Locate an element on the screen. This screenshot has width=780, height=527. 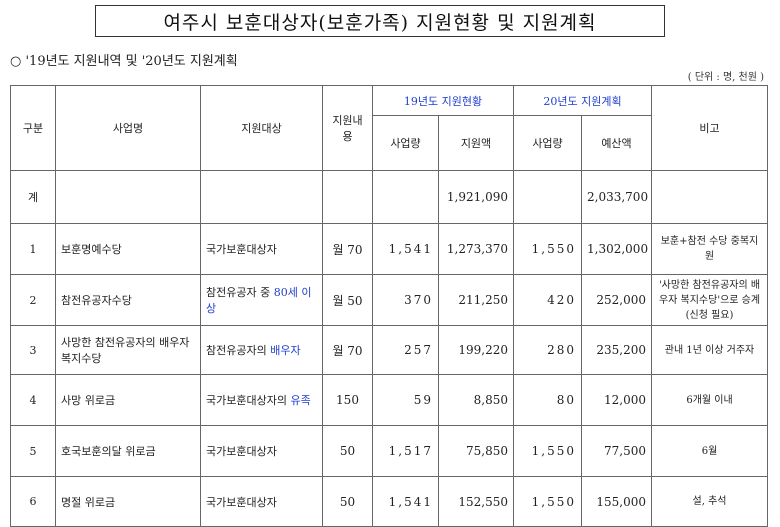
cell-2019-qty is located at coordinates (405, 197).